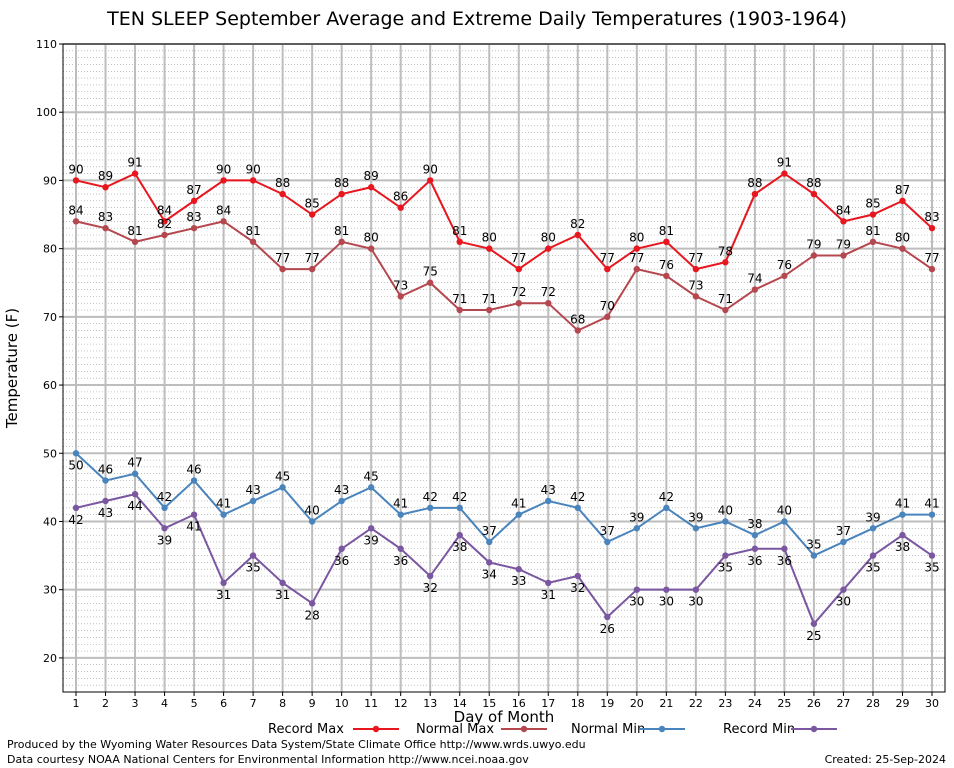 The image size is (954, 768). What do you see at coordinates (455, 729) in the screenshot?
I see `legend-label: Normal Max` at bounding box center [455, 729].